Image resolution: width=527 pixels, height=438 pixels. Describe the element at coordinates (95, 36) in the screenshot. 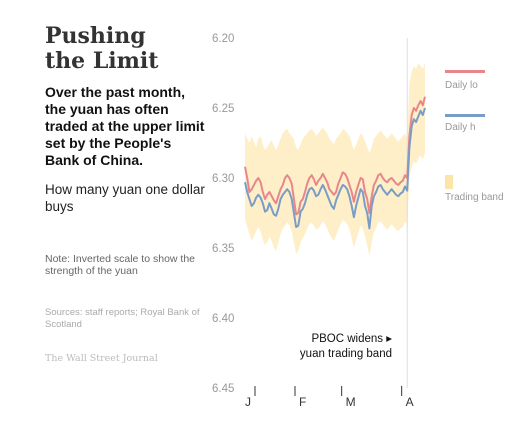

I see `title-line-1: Pushing` at that location.